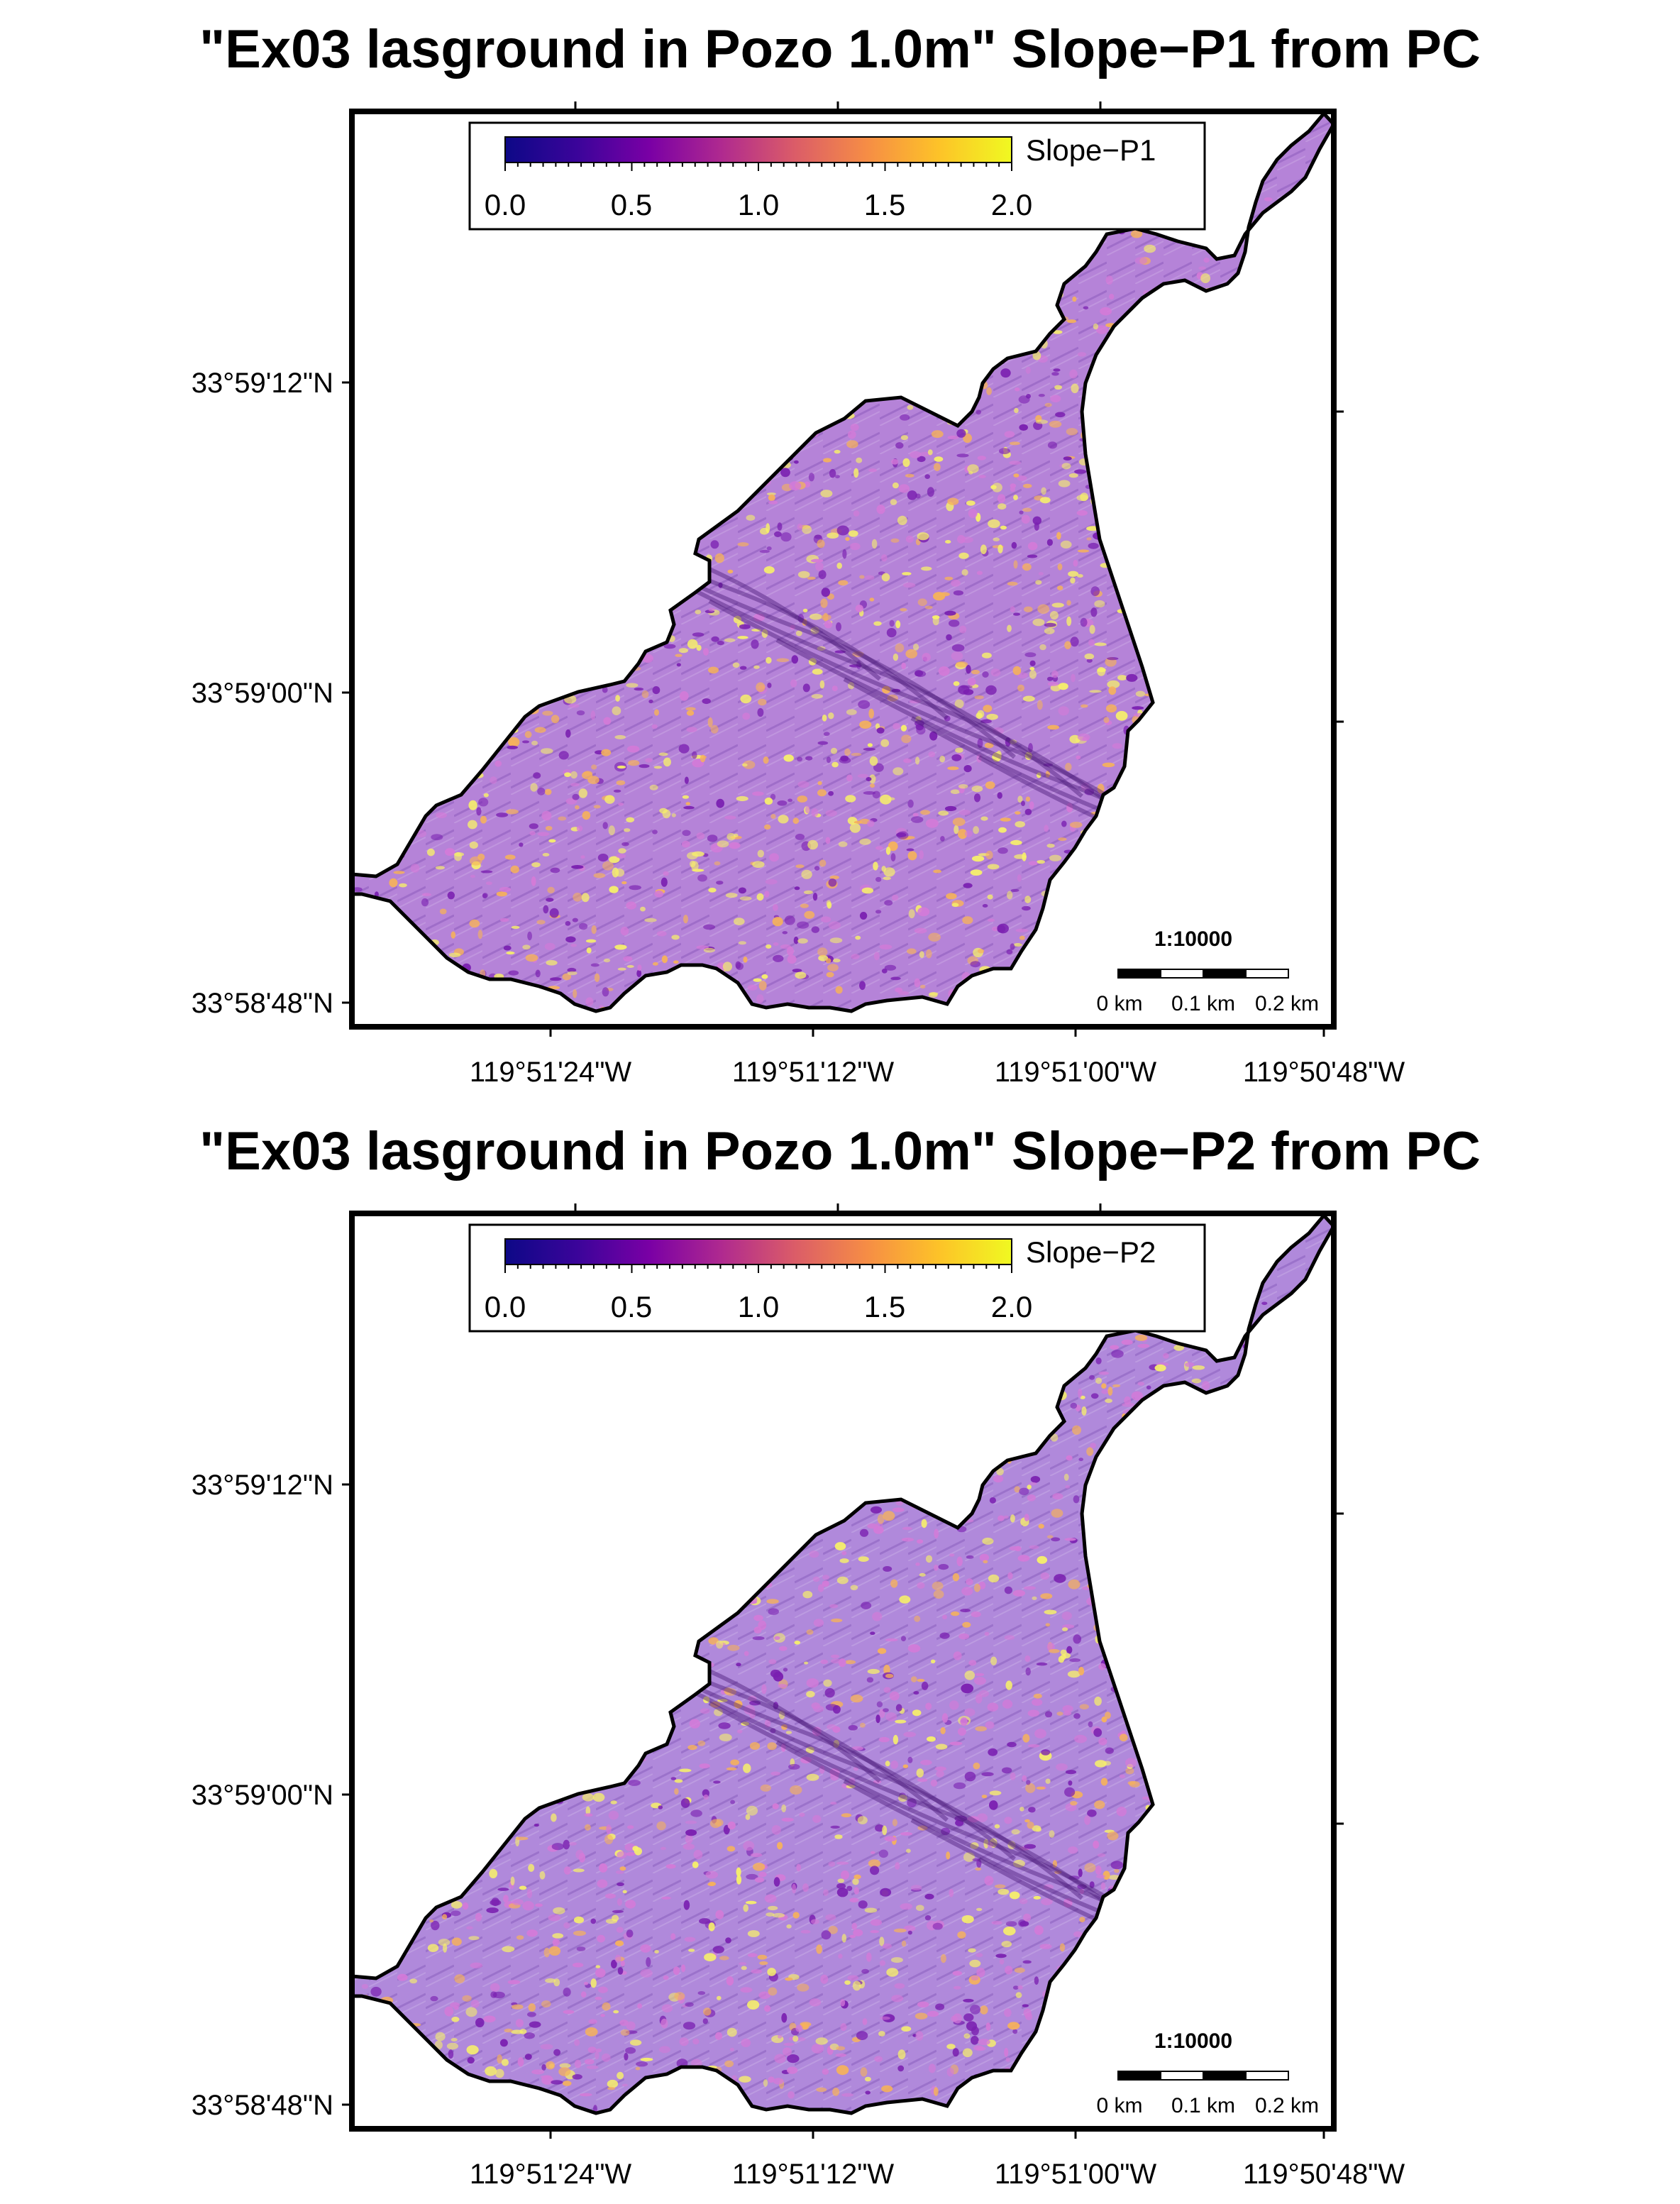 This screenshot has width=1680, height=2204. Describe the element at coordinates (1207, 971) in the screenshot. I see `scale-bar: 1:10000 0 km 0.1 km 0.2 km` at that location.